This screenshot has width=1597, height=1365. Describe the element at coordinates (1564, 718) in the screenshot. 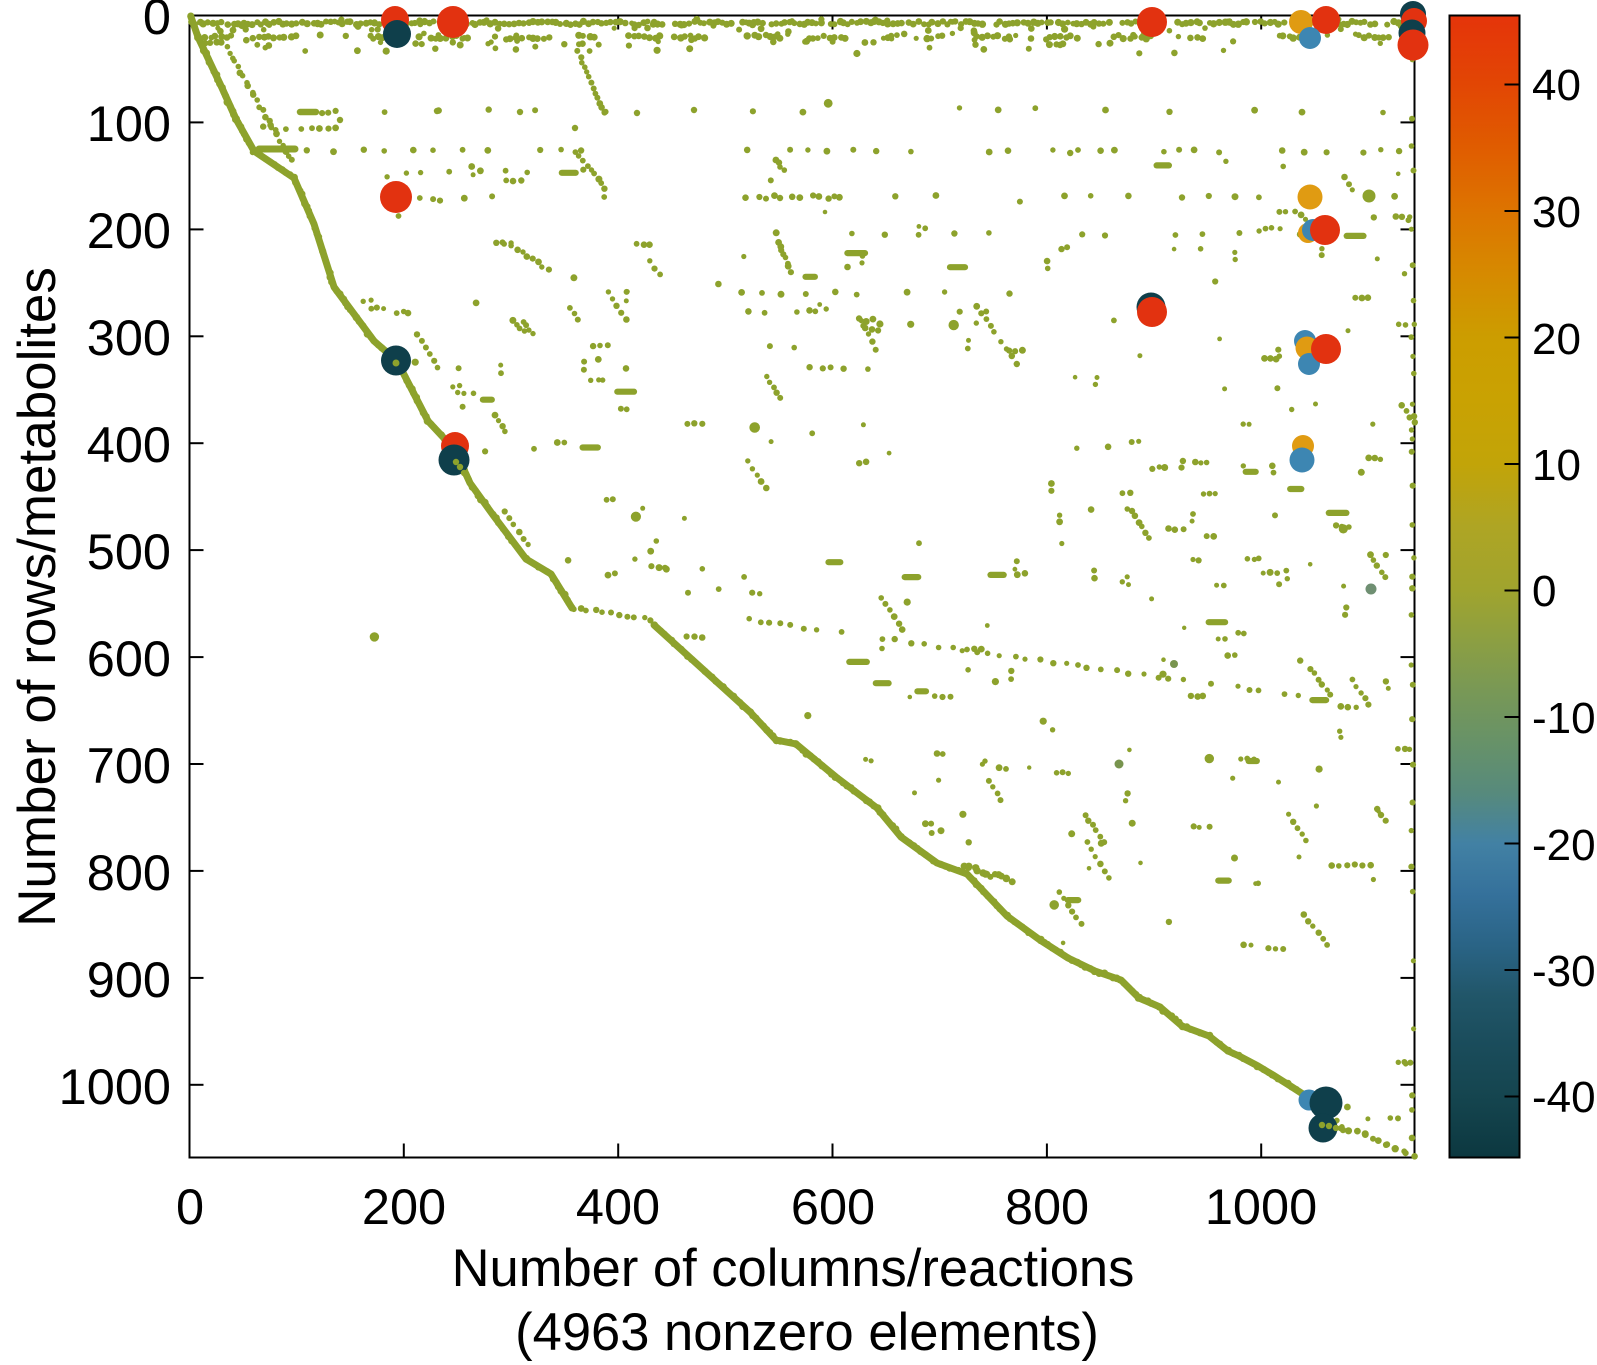

I see `svg-text: -10` at that location.